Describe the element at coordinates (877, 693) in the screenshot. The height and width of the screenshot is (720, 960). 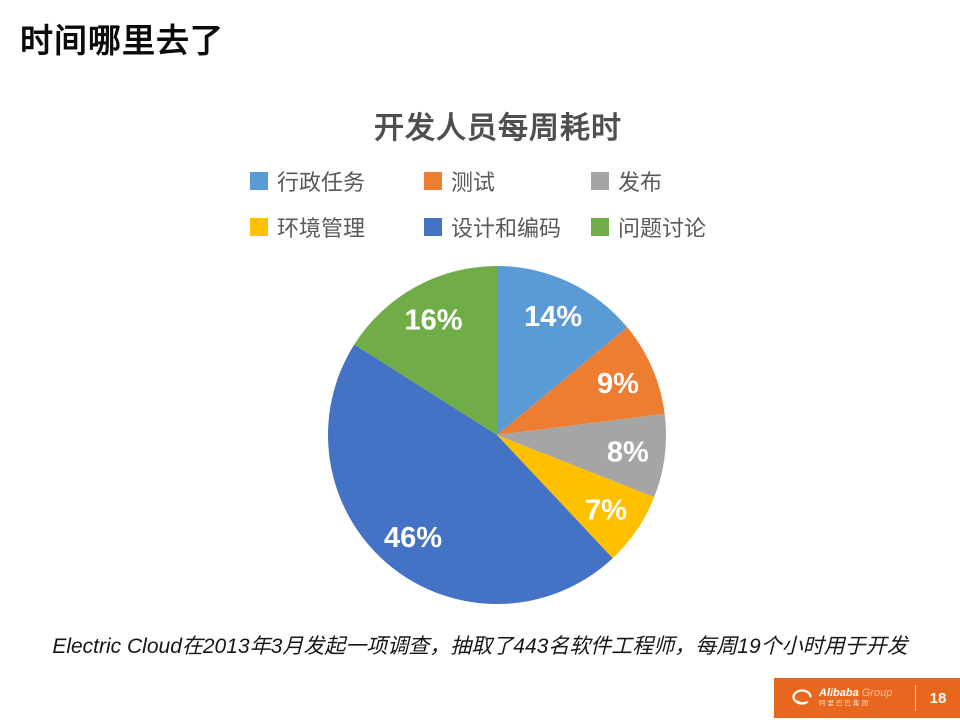
I see `brand-suffix: Group` at that location.